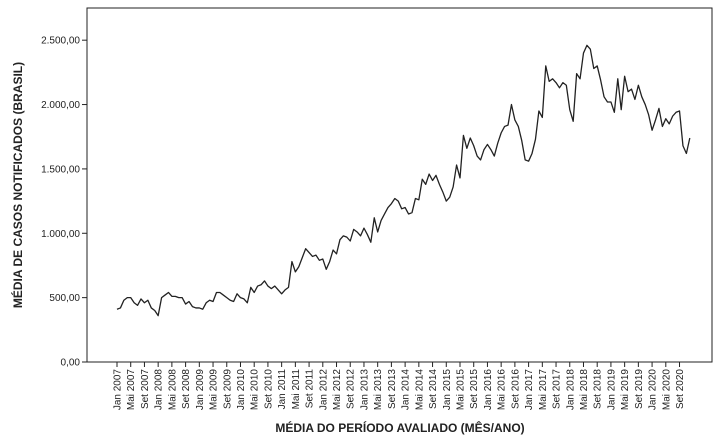 The width and height of the screenshot is (714, 441). I want to click on x-tick-label: Jan 2009, so click(200, 390).